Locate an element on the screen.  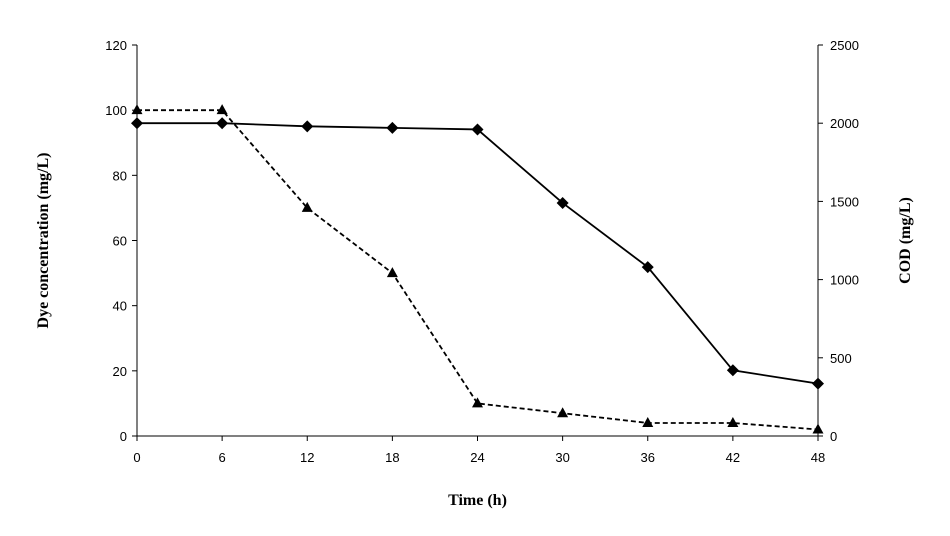
x-tick-label: 0 is located at coordinates (136, 457).